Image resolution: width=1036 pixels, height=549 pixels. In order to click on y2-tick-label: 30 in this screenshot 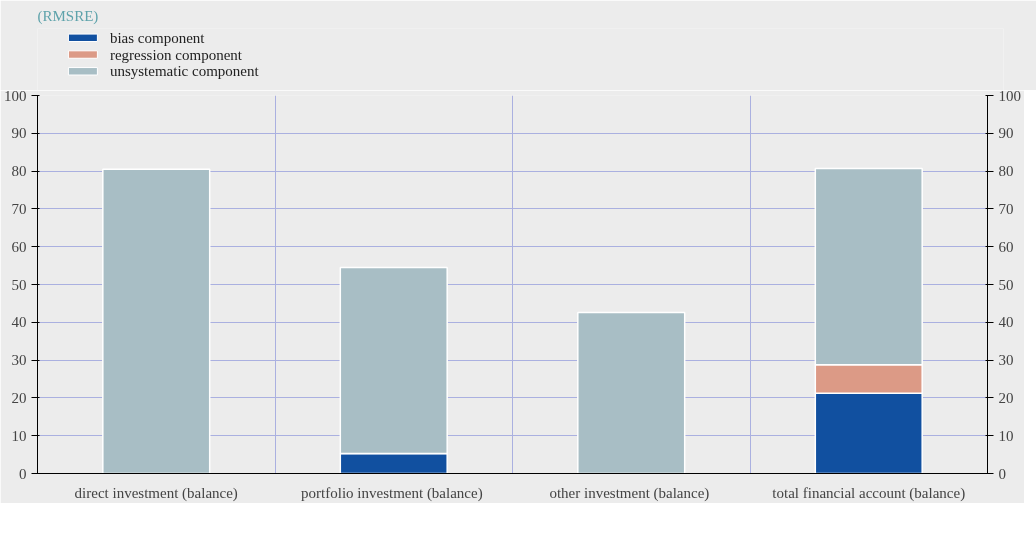, I will do `click(1006, 360)`.